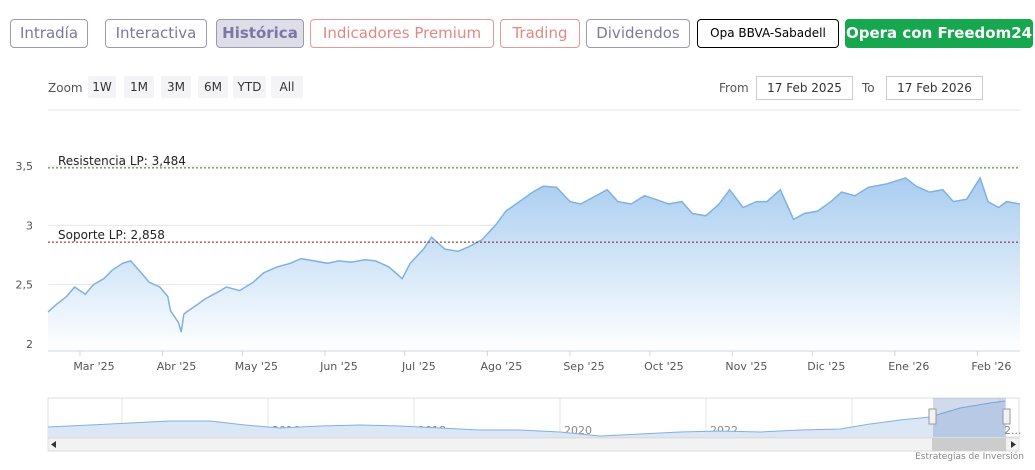 Image resolution: width=1035 pixels, height=470 pixels. I want to click on x-tick-label: Nov '25, so click(746, 366).